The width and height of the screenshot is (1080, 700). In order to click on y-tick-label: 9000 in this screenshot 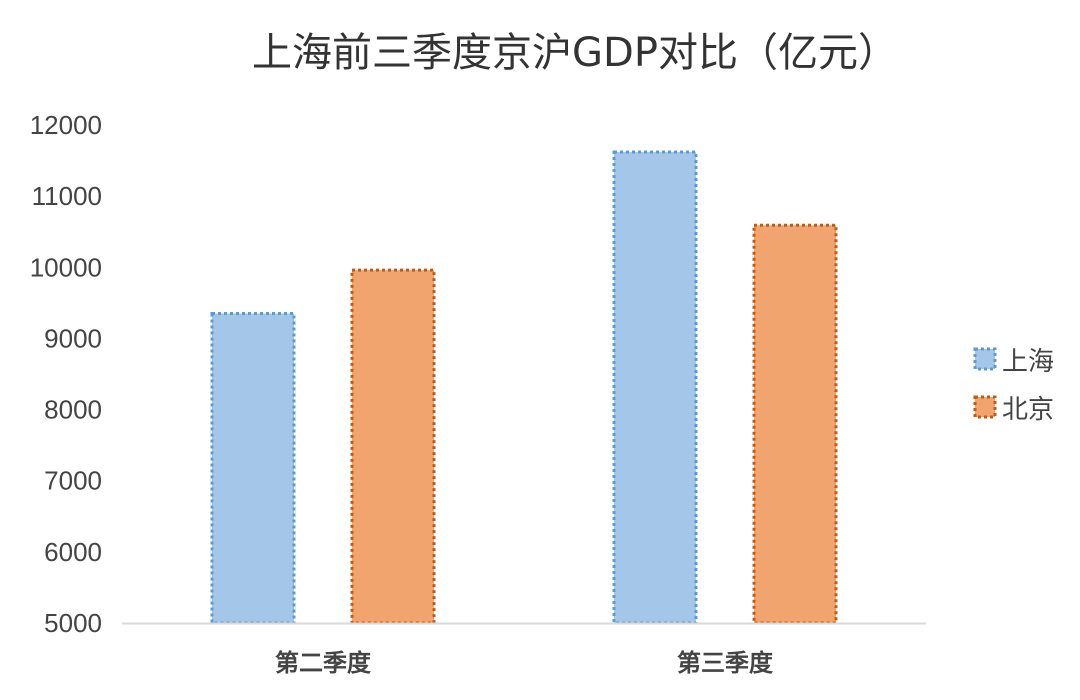, I will do `click(73, 338)`.